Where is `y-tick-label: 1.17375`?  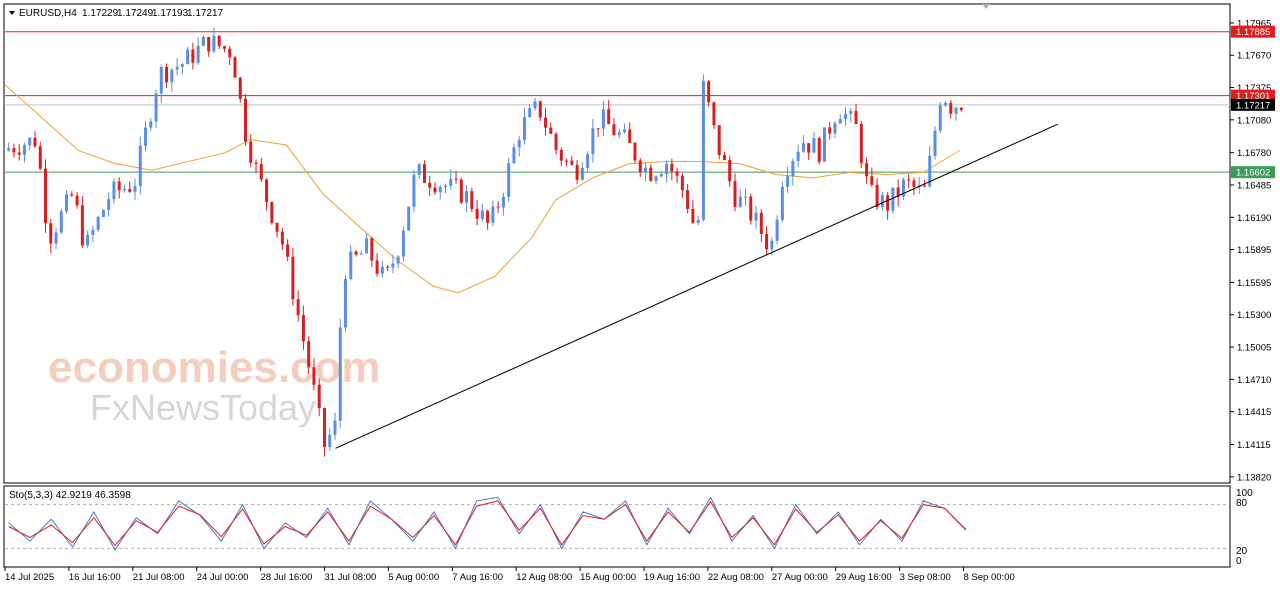
y-tick-label: 1.17375 is located at coordinates (1254, 88).